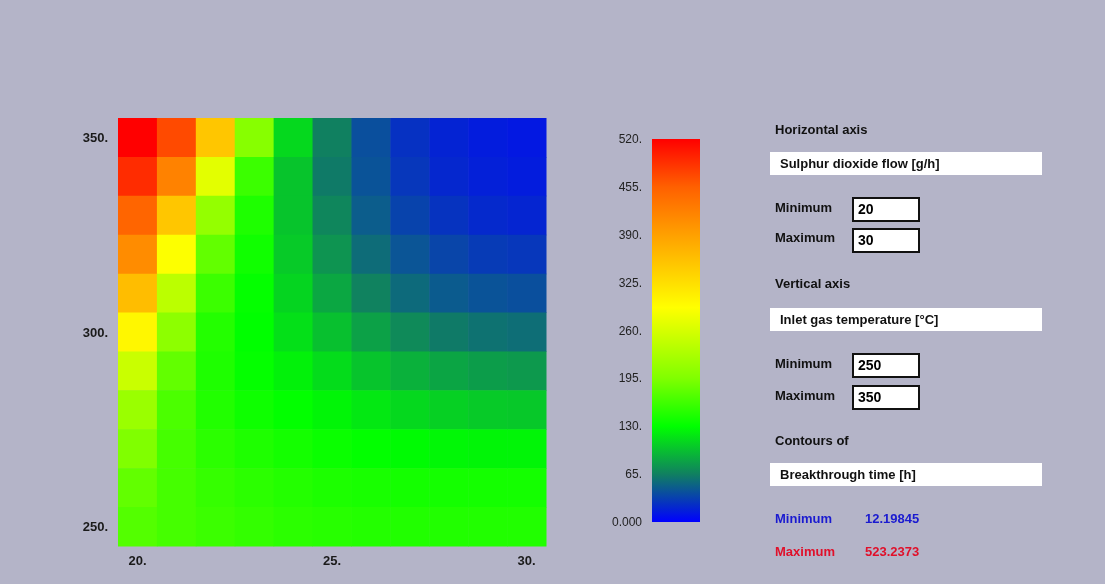 The image size is (1105, 584). What do you see at coordinates (630, 234) in the screenshot?
I see `color-bar-label: 390.` at bounding box center [630, 234].